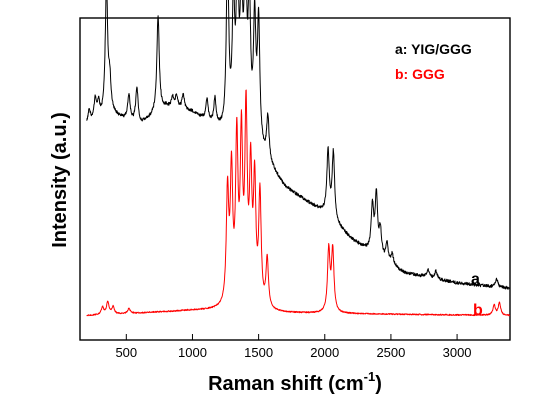 The width and height of the screenshot is (550, 408). Describe the element at coordinates (457, 352) in the screenshot. I see `x-tick-label-3000: 3000` at that location.